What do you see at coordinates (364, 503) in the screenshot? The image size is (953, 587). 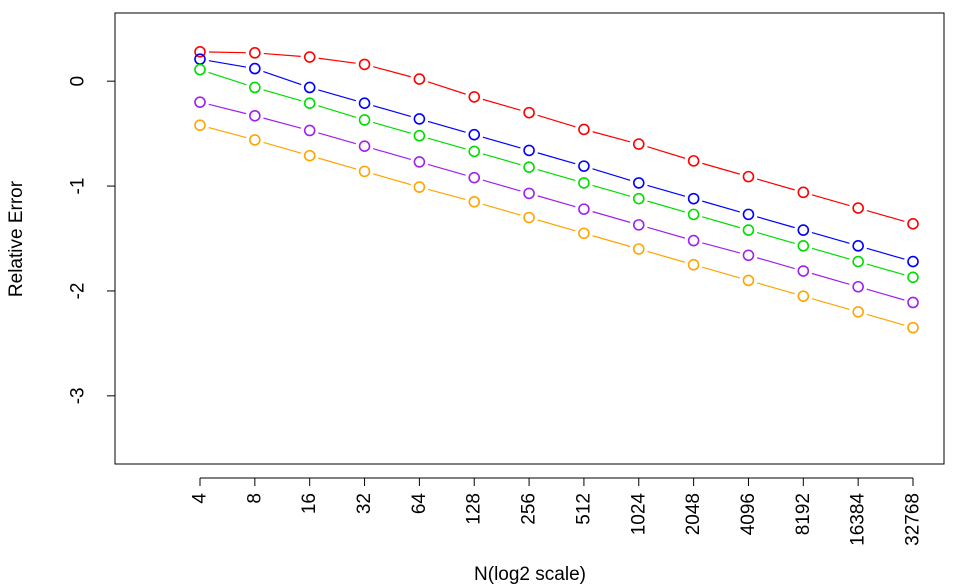 I see `x-tick-label: 32` at bounding box center [364, 503].